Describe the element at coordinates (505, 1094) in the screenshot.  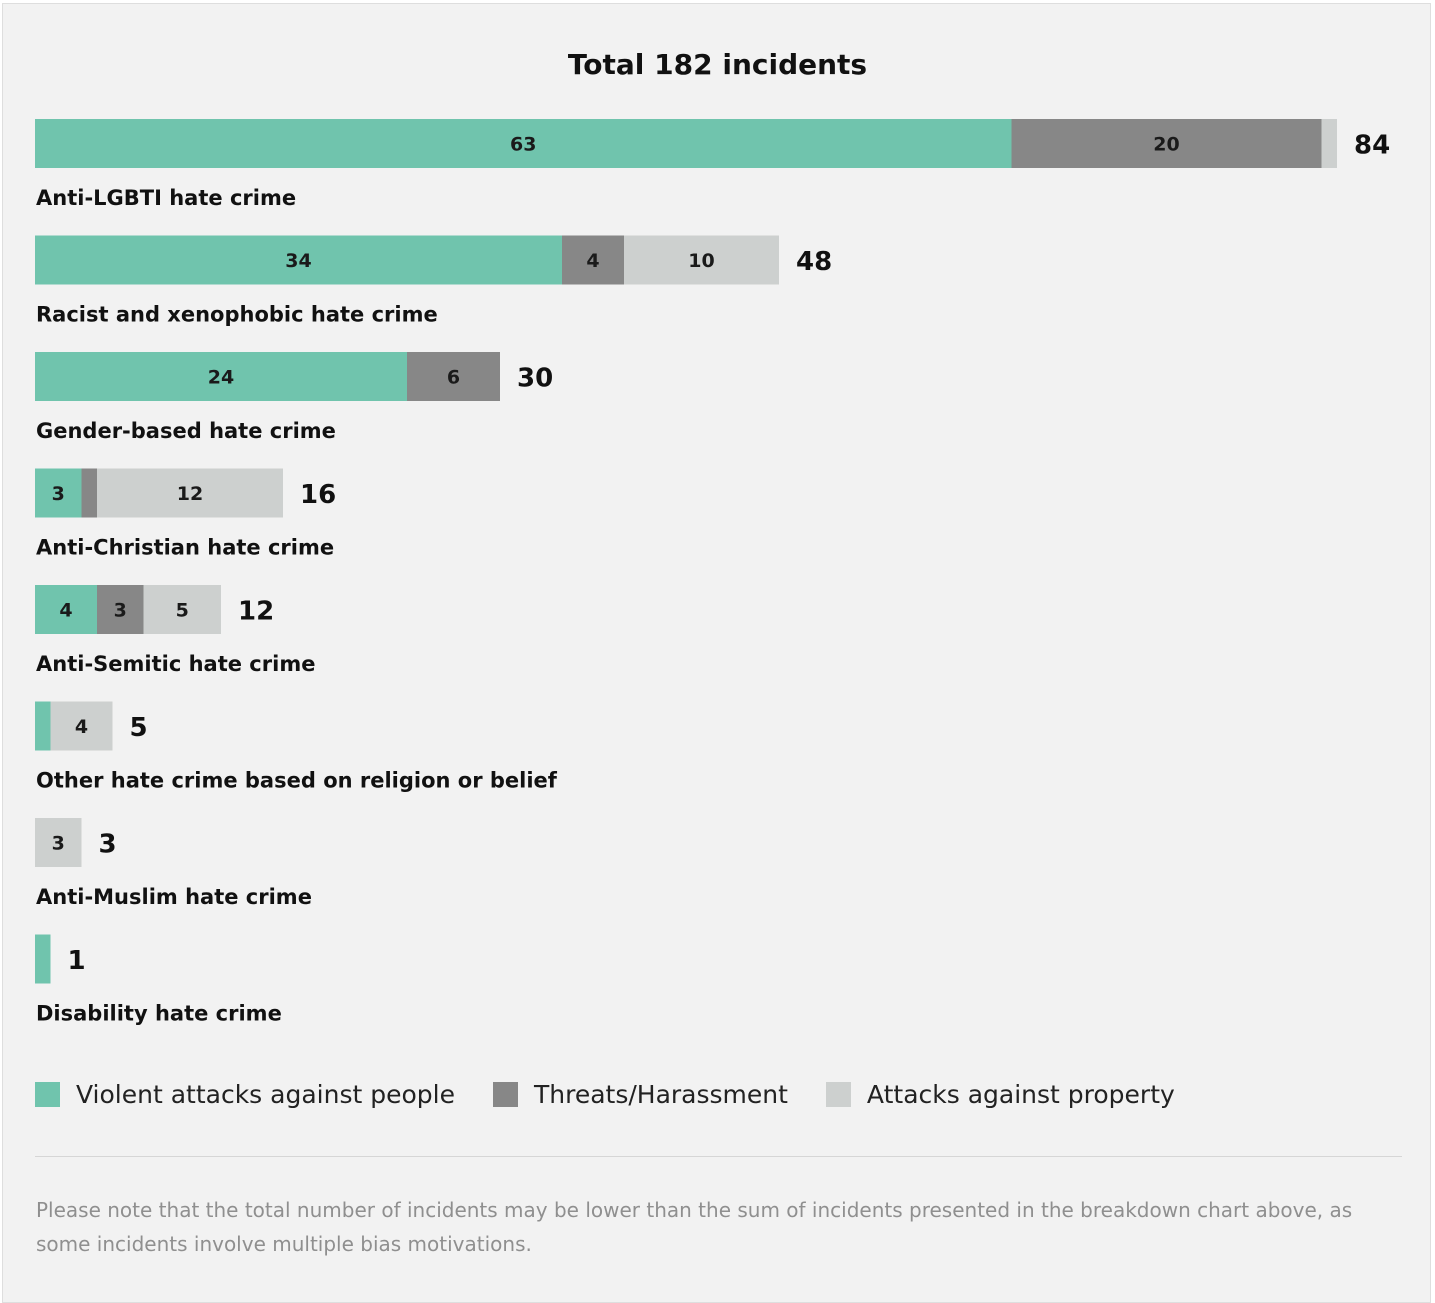
I see `legend-swatch-threats` at that location.